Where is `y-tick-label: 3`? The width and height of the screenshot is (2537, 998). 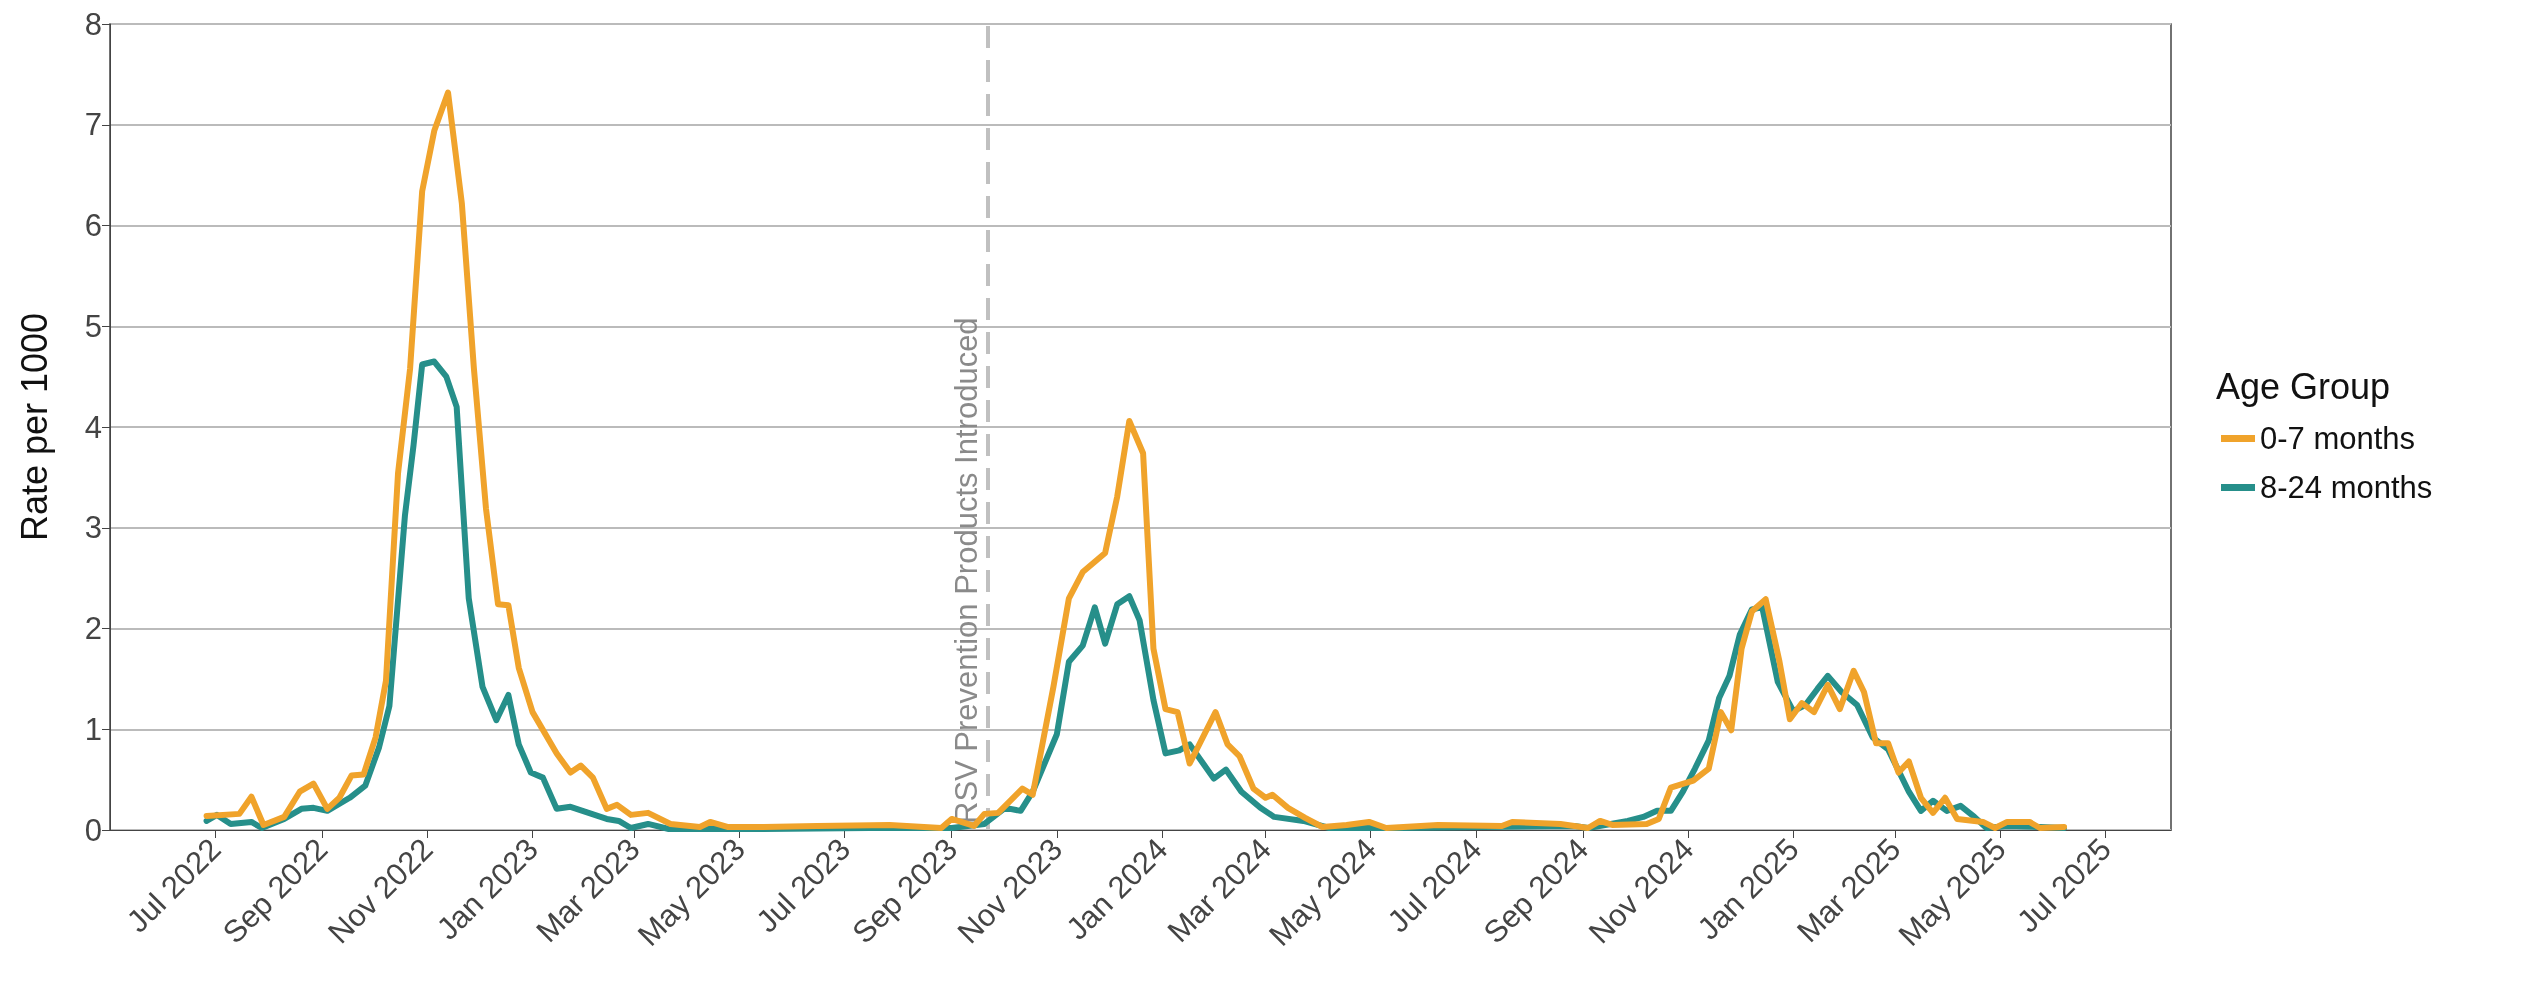
y-tick-label: 3 is located at coordinates (93, 528).